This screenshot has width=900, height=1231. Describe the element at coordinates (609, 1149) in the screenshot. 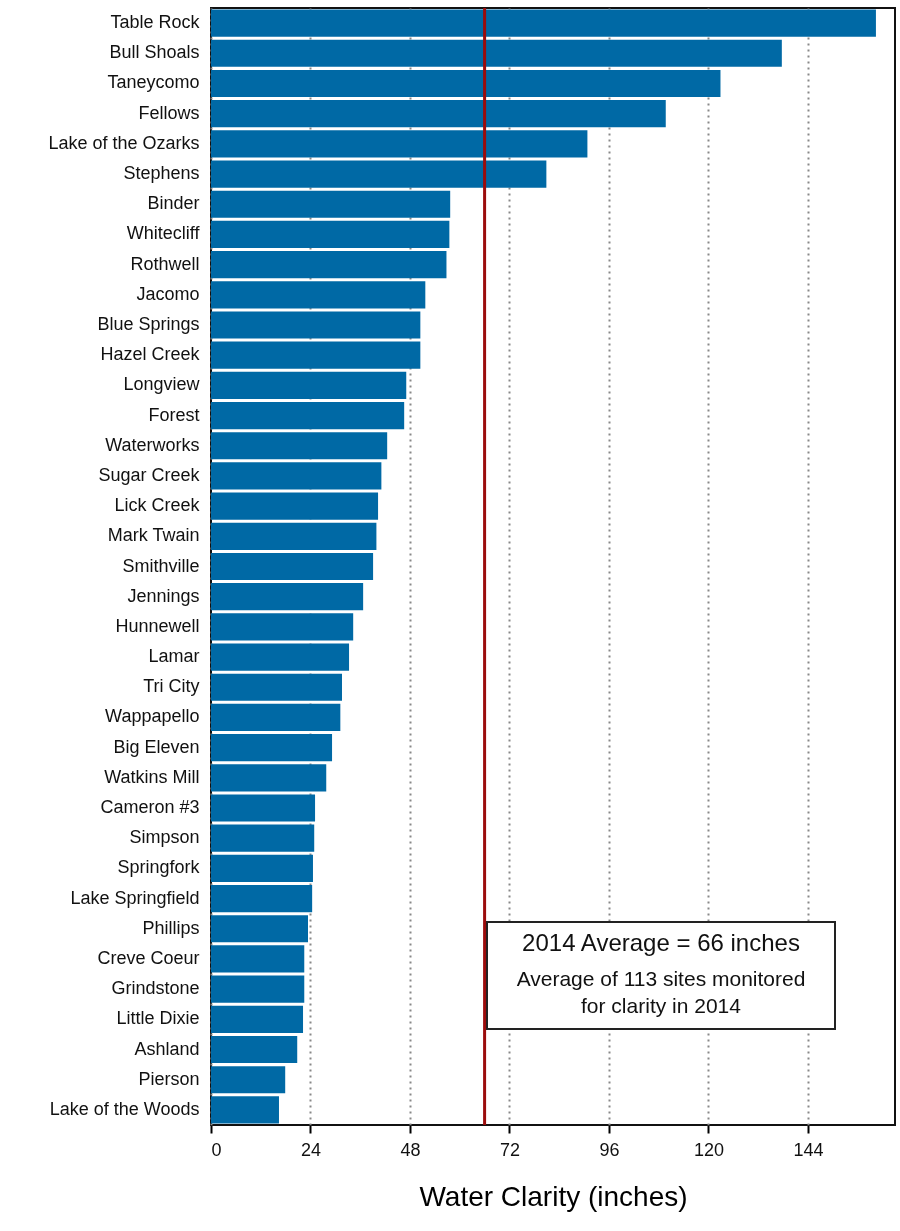

I see `x-tick-label: 96` at that location.